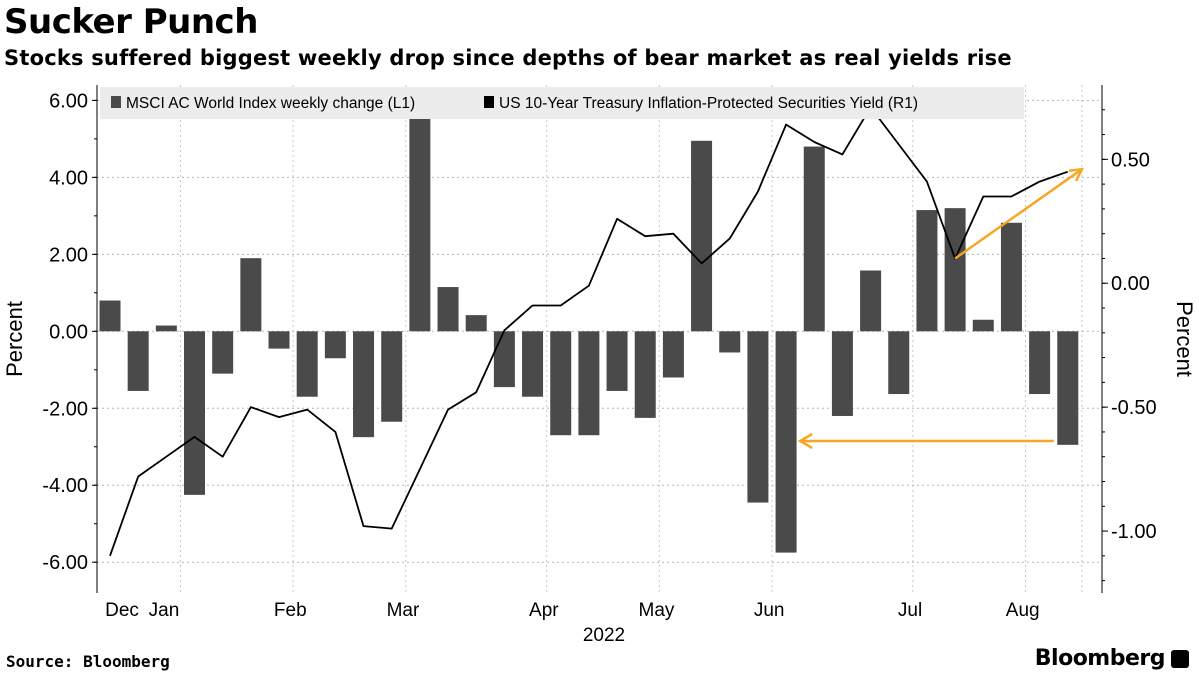 Image resolution: width=1199 pixels, height=674 pixels. What do you see at coordinates (1180, 659) in the screenshot?
I see `bloomberg-terminal-icon` at bounding box center [1180, 659].